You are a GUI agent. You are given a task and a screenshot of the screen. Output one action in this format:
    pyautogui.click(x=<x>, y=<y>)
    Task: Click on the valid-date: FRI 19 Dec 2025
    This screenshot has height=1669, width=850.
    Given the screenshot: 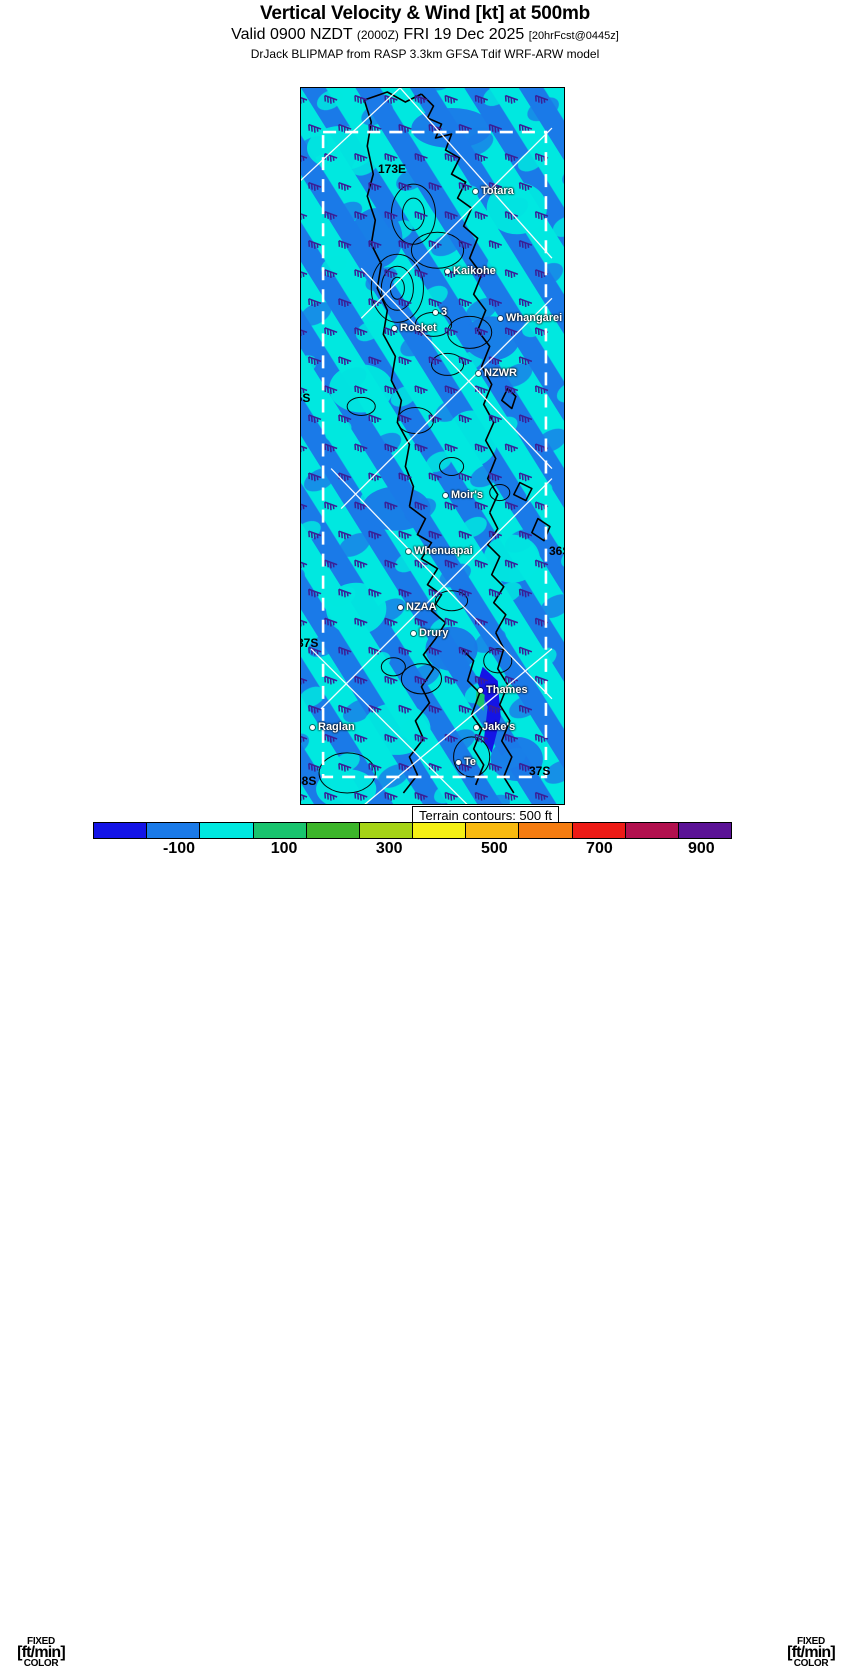 What is the action you would take?
    pyautogui.click(x=464, y=34)
    